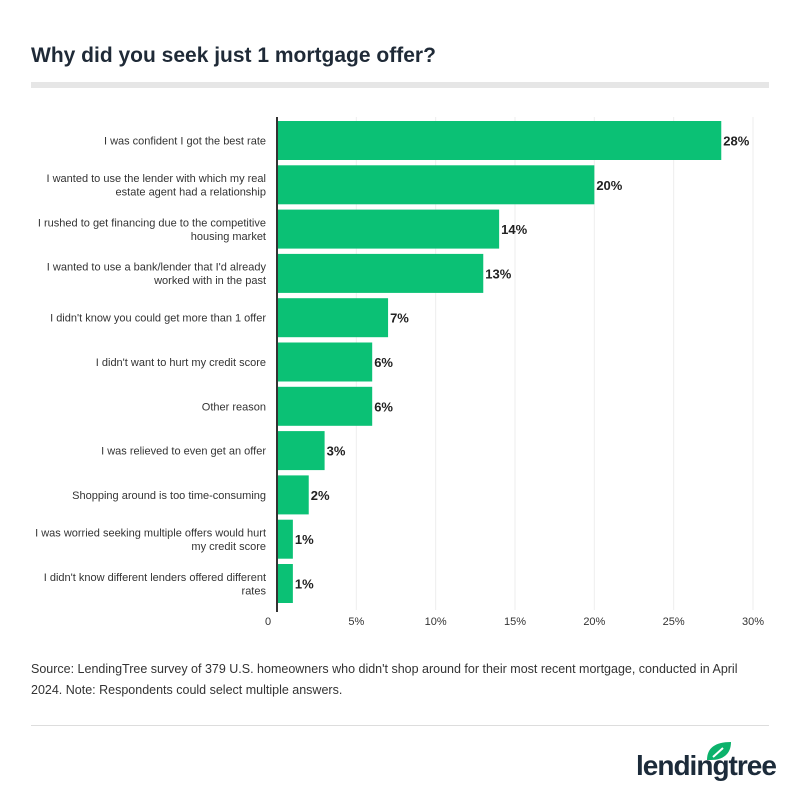 The width and height of the screenshot is (800, 798). I want to click on lendingtree-logo: lendingtree, so click(706, 764).